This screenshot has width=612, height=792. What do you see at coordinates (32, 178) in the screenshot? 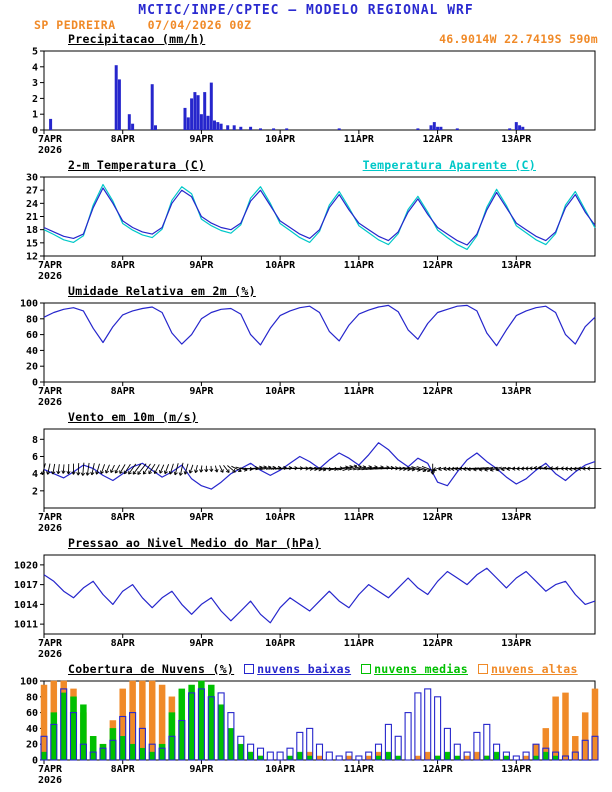
I see `svg-text: 30` at bounding box center [32, 178].